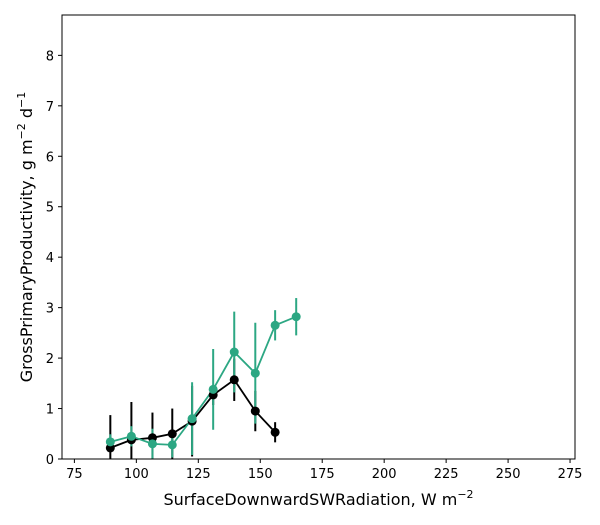  I want to click on x-tick-label-250: 250, so click(508, 474).